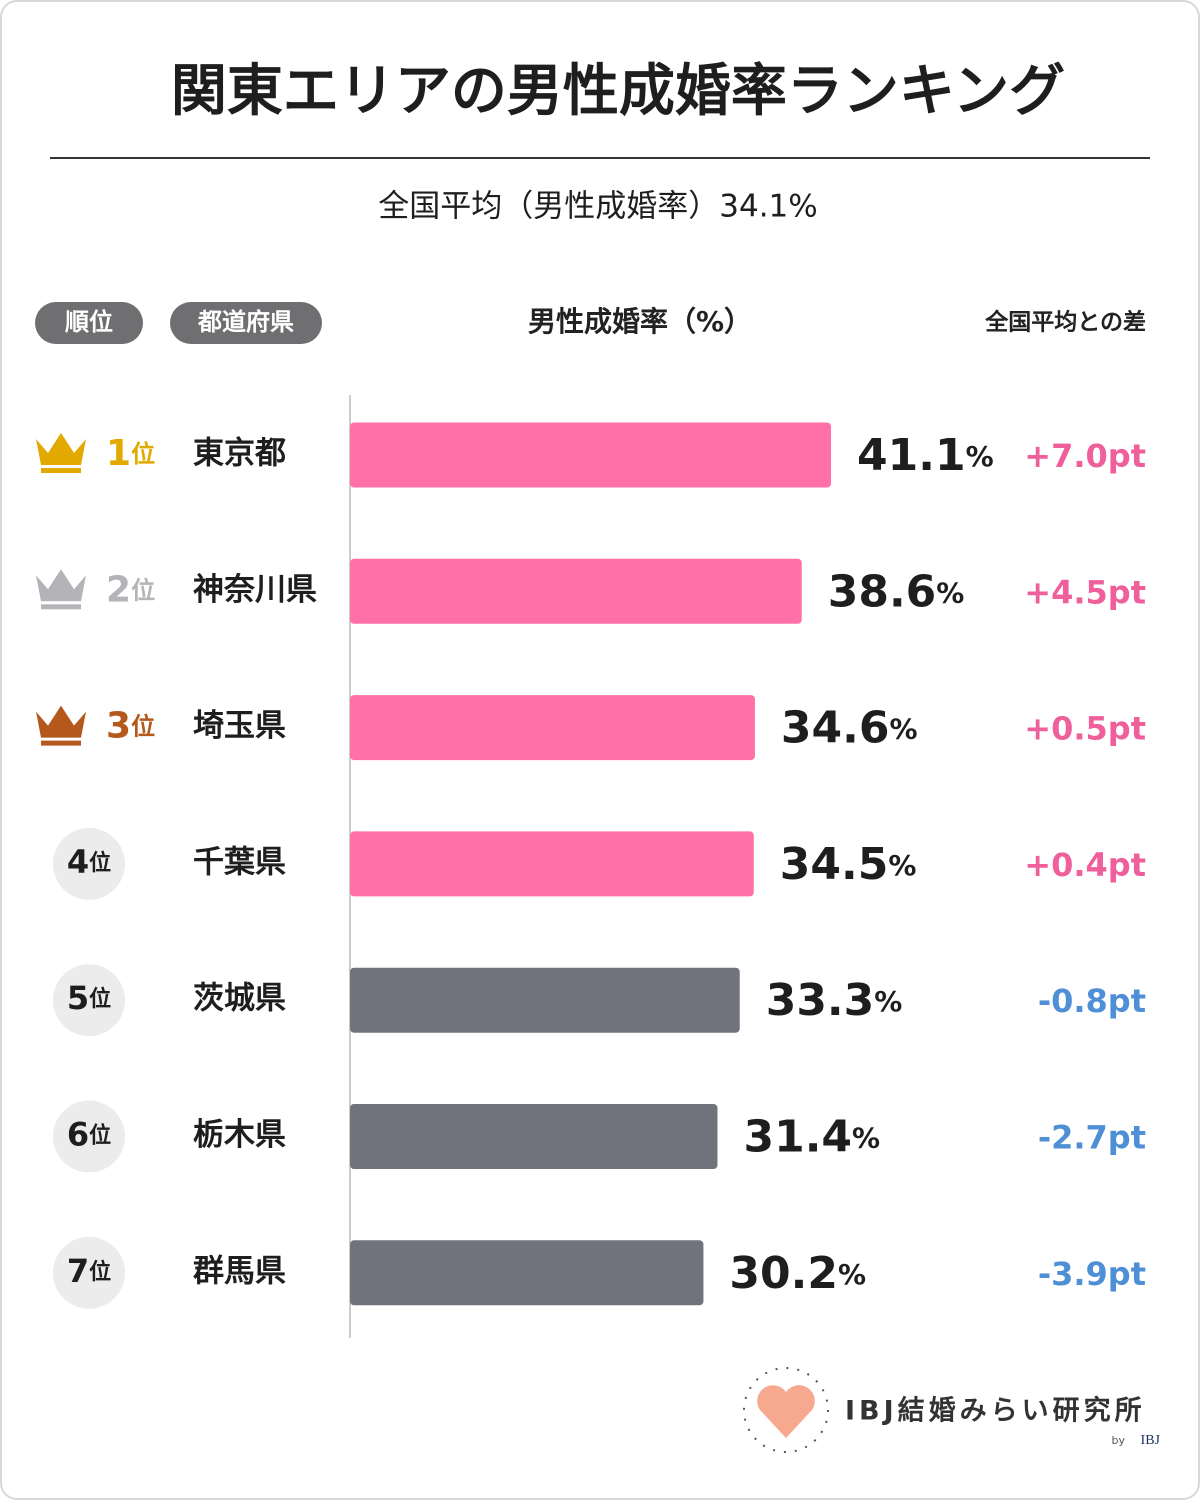 Image resolution: width=1200 pixels, height=1500 pixels. I want to click on logo-ring, so click(786, 1410).